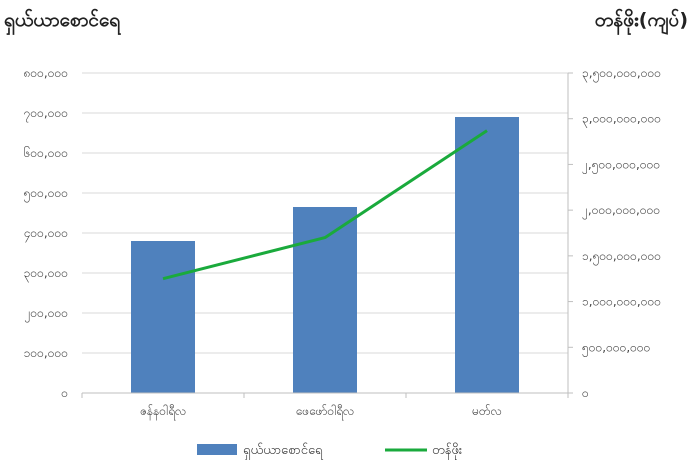 The width and height of the screenshot is (694, 468). Describe the element at coordinates (46, 234) in the screenshot. I see `left-tick-label: ၄၀၀,၀၀၀` at that location.